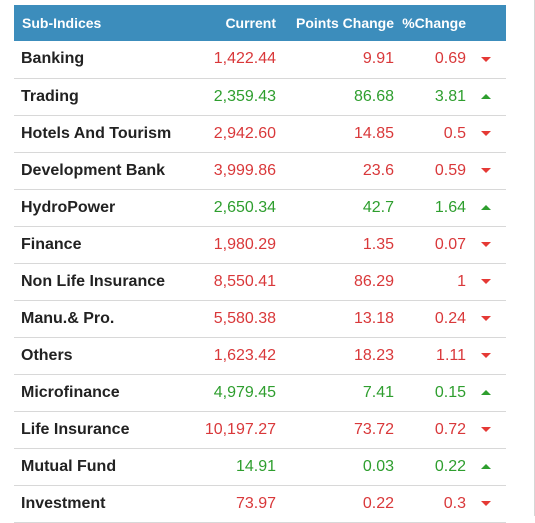 This screenshot has width=535, height=523. Describe the element at coordinates (378, 466) in the screenshot. I see `points-change-value: 0.03` at that location.